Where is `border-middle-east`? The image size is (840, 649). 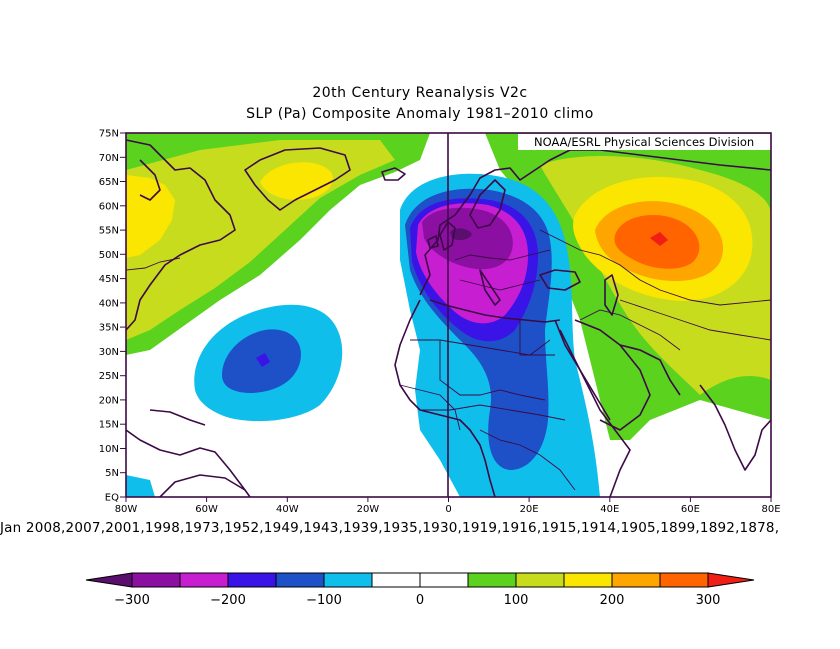 border-middle-east is located at coordinates (630, 330).